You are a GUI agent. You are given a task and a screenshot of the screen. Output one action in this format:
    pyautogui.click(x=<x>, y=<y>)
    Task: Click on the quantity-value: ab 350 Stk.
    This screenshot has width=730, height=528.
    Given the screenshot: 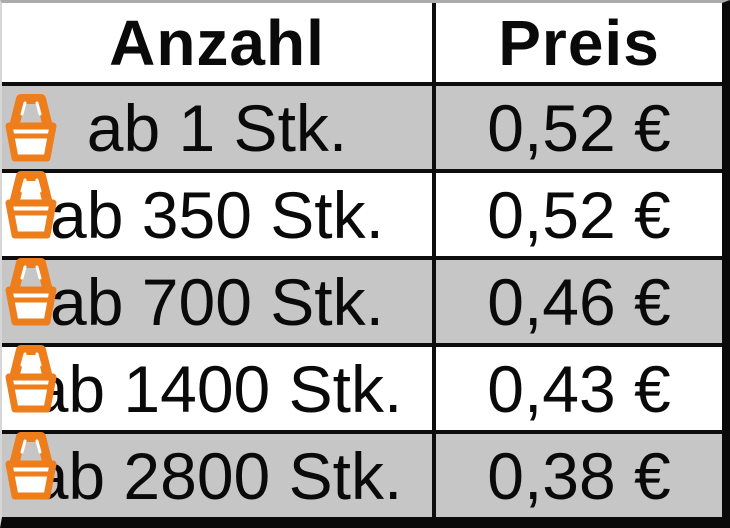 What is the action you would take?
    pyautogui.click(x=217, y=214)
    